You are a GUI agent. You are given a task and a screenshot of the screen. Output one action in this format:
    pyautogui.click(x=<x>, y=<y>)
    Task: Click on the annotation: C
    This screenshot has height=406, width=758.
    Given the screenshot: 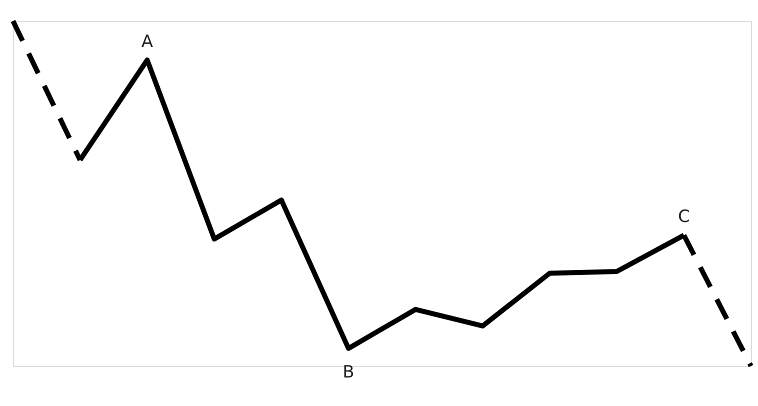 What is the action you would take?
    pyautogui.click(x=684, y=217)
    